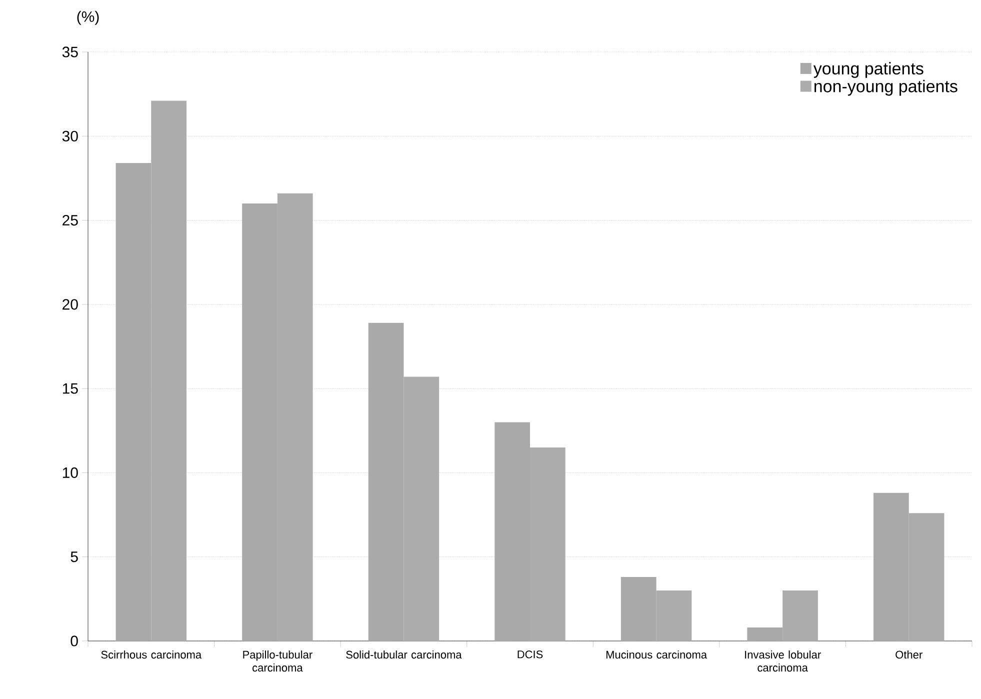  What do you see at coordinates (70, 136) in the screenshot?
I see `y-tick-label: 30` at bounding box center [70, 136].